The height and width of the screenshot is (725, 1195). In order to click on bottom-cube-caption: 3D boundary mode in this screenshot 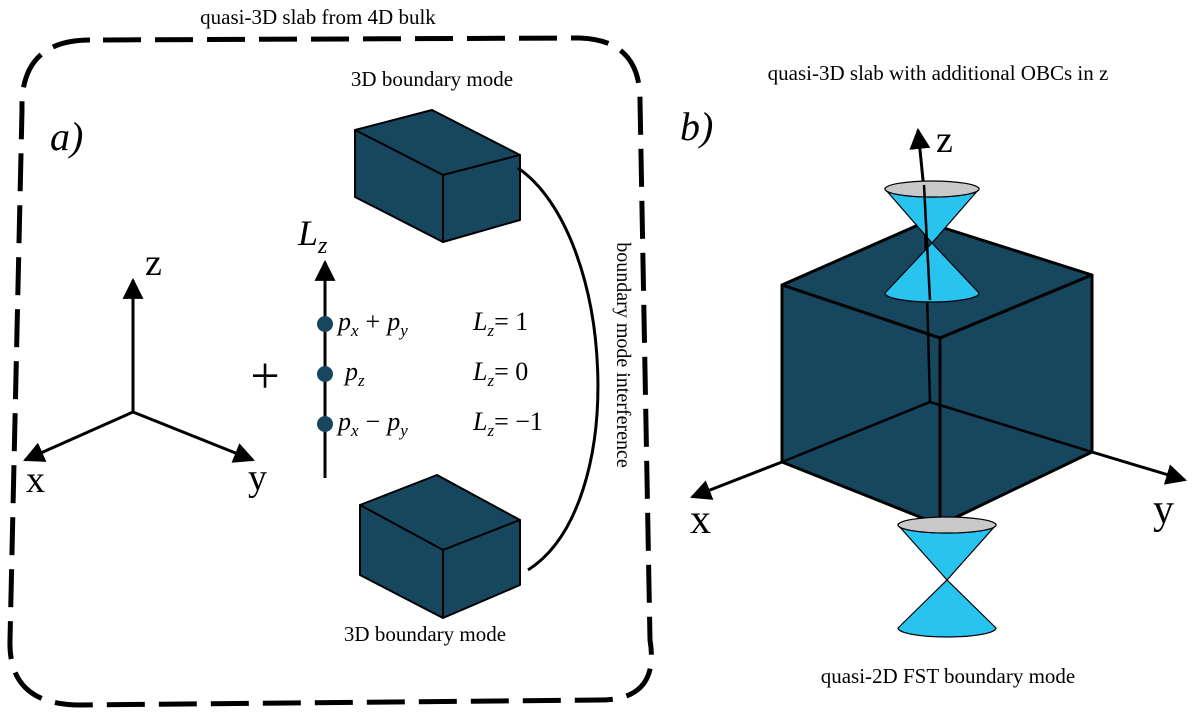, I will do `click(425, 634)`.